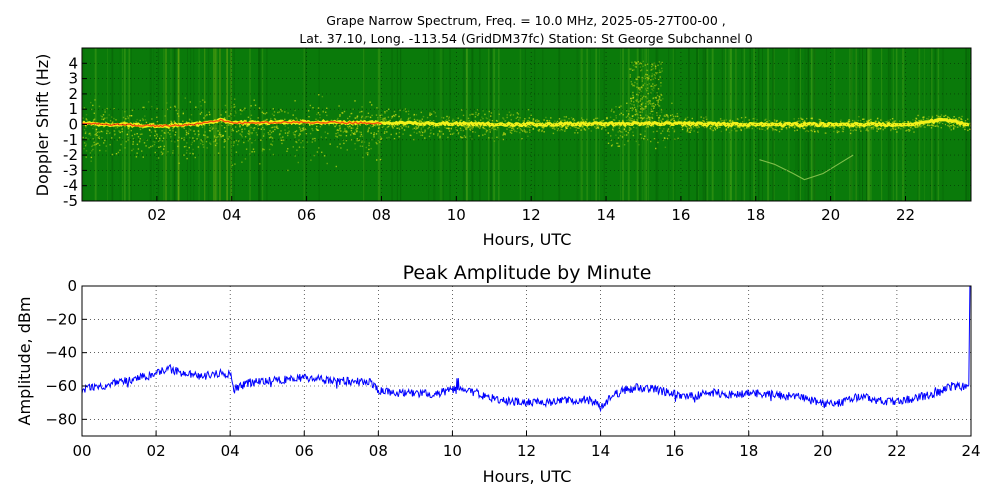 The height and width of the screenshot is (500, 1000). I want to click on amplitude-y-axis-label: Amplitude, dBm, so click(24, 361).